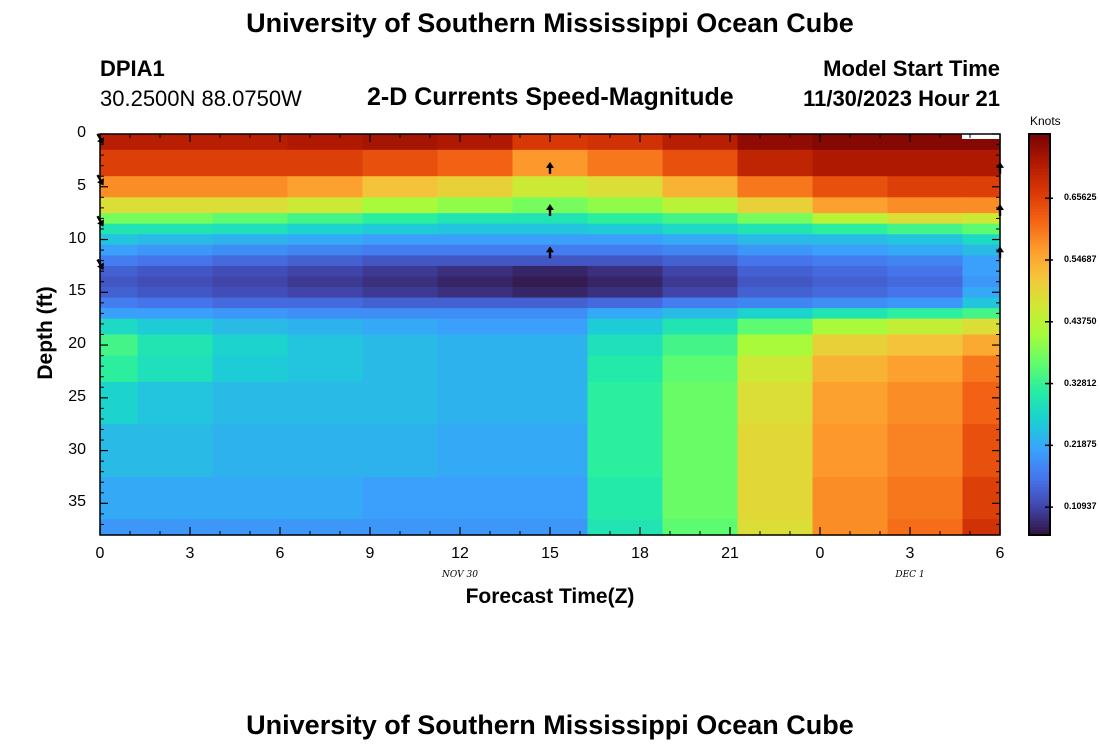  I want to click on y-tick-label: 20, so click(77, 344).